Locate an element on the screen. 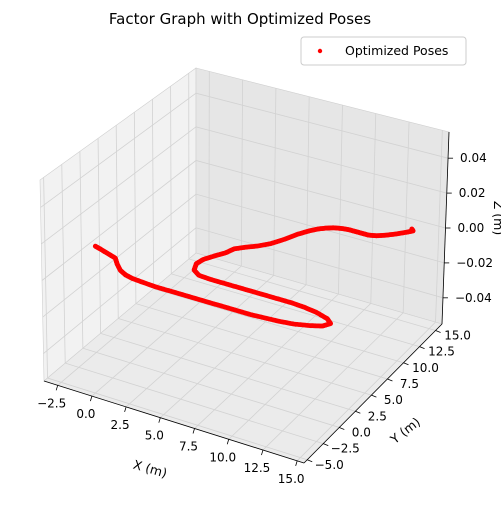 Image resolution: width=501 pixels, height=507 pixels. y-tick-label: 0.0 is located at coordinates (361, 432).